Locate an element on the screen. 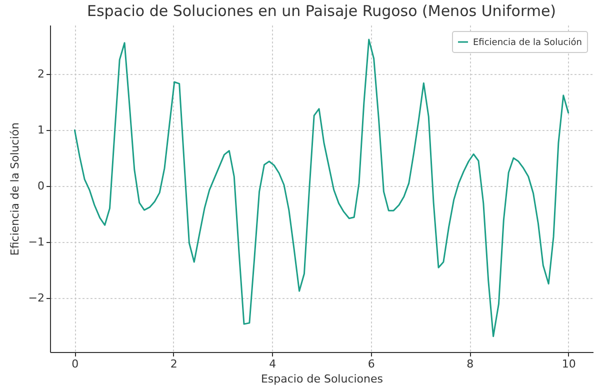  chart-title: Espacio de Soluciones en un Paisaje Rugoso (Menos Uniforme) is located at coordinates (321, 11).